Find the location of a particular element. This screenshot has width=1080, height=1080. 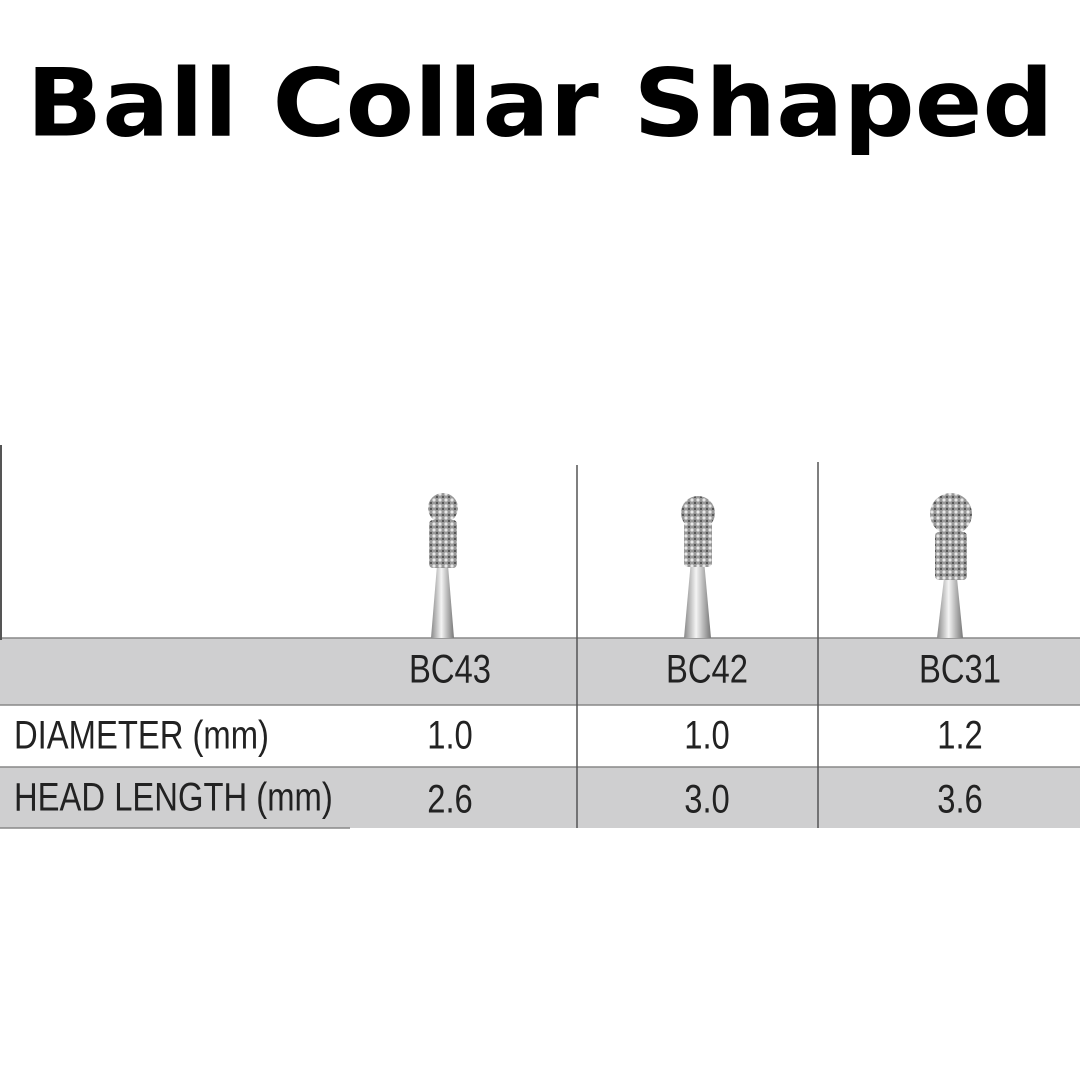

cell: 2.6 is located at coordinates (450, 798).